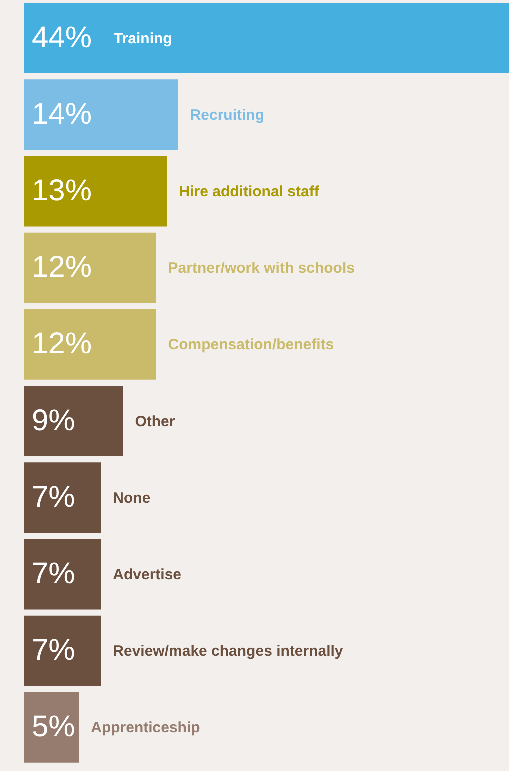  I want to click on y-tick-label: Recruiting, so click(227, 115).